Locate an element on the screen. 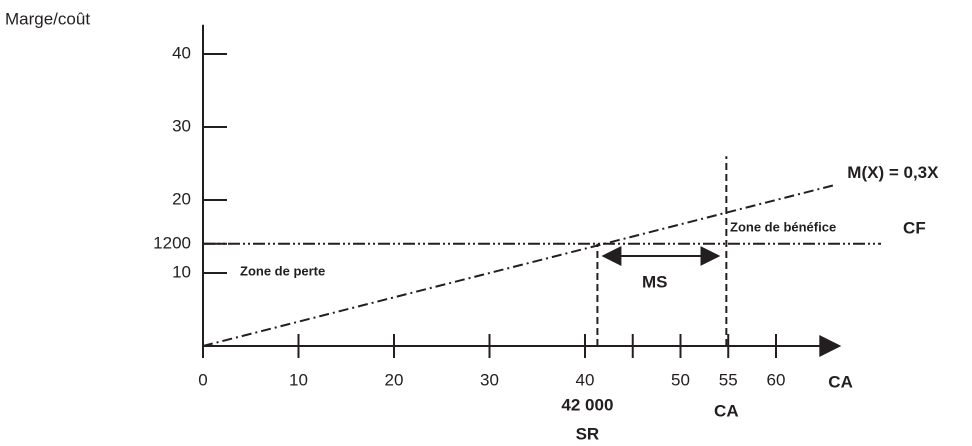 Image resolution: width=972 pixels, height=446 pixels. x-tick-label: 20 is located at coordinates (394, 379).